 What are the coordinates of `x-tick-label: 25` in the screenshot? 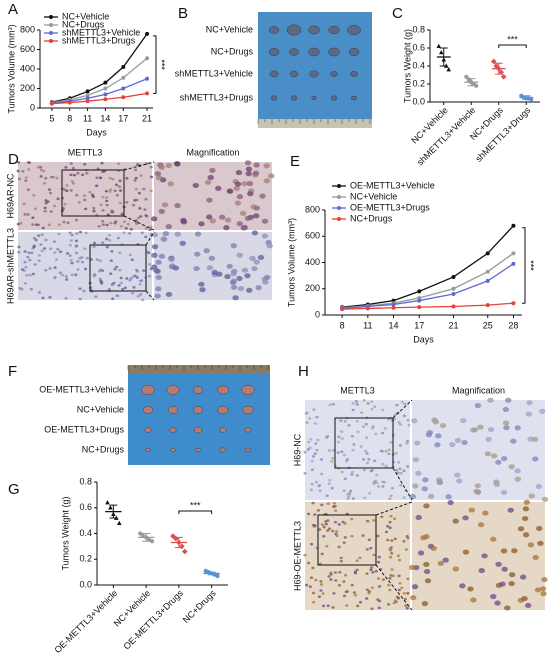 It's located at (488, 325).